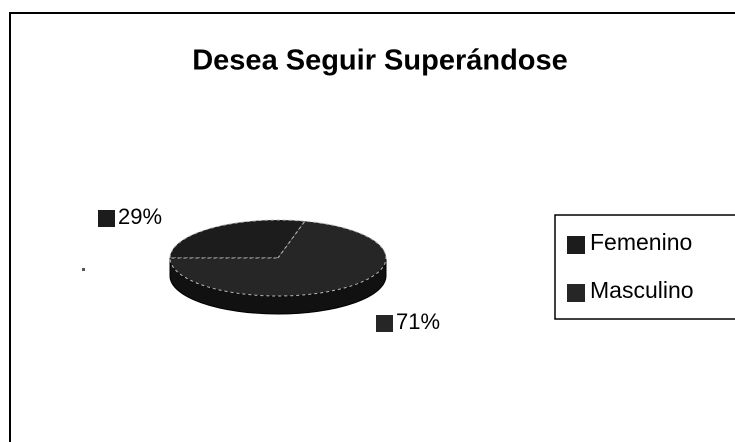  Describe the element at coordinates (83, 269) in the screenshot. I see `speck` at that location.